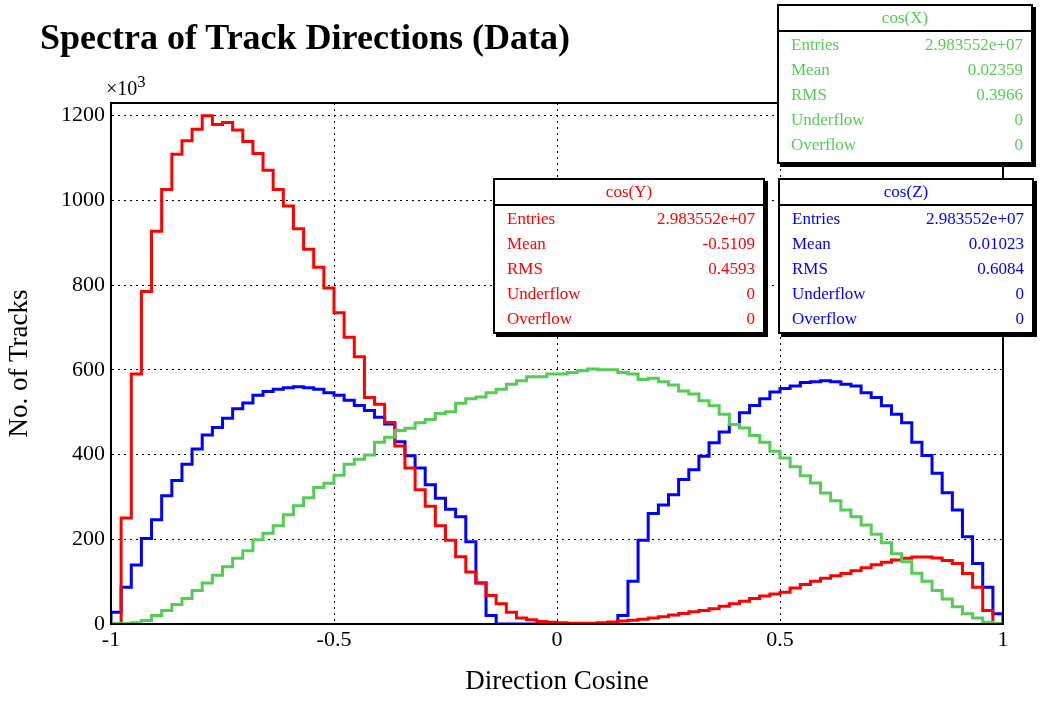 The image size is (1045, 702). I want to click on text: 0.02359, so click(995, 70).